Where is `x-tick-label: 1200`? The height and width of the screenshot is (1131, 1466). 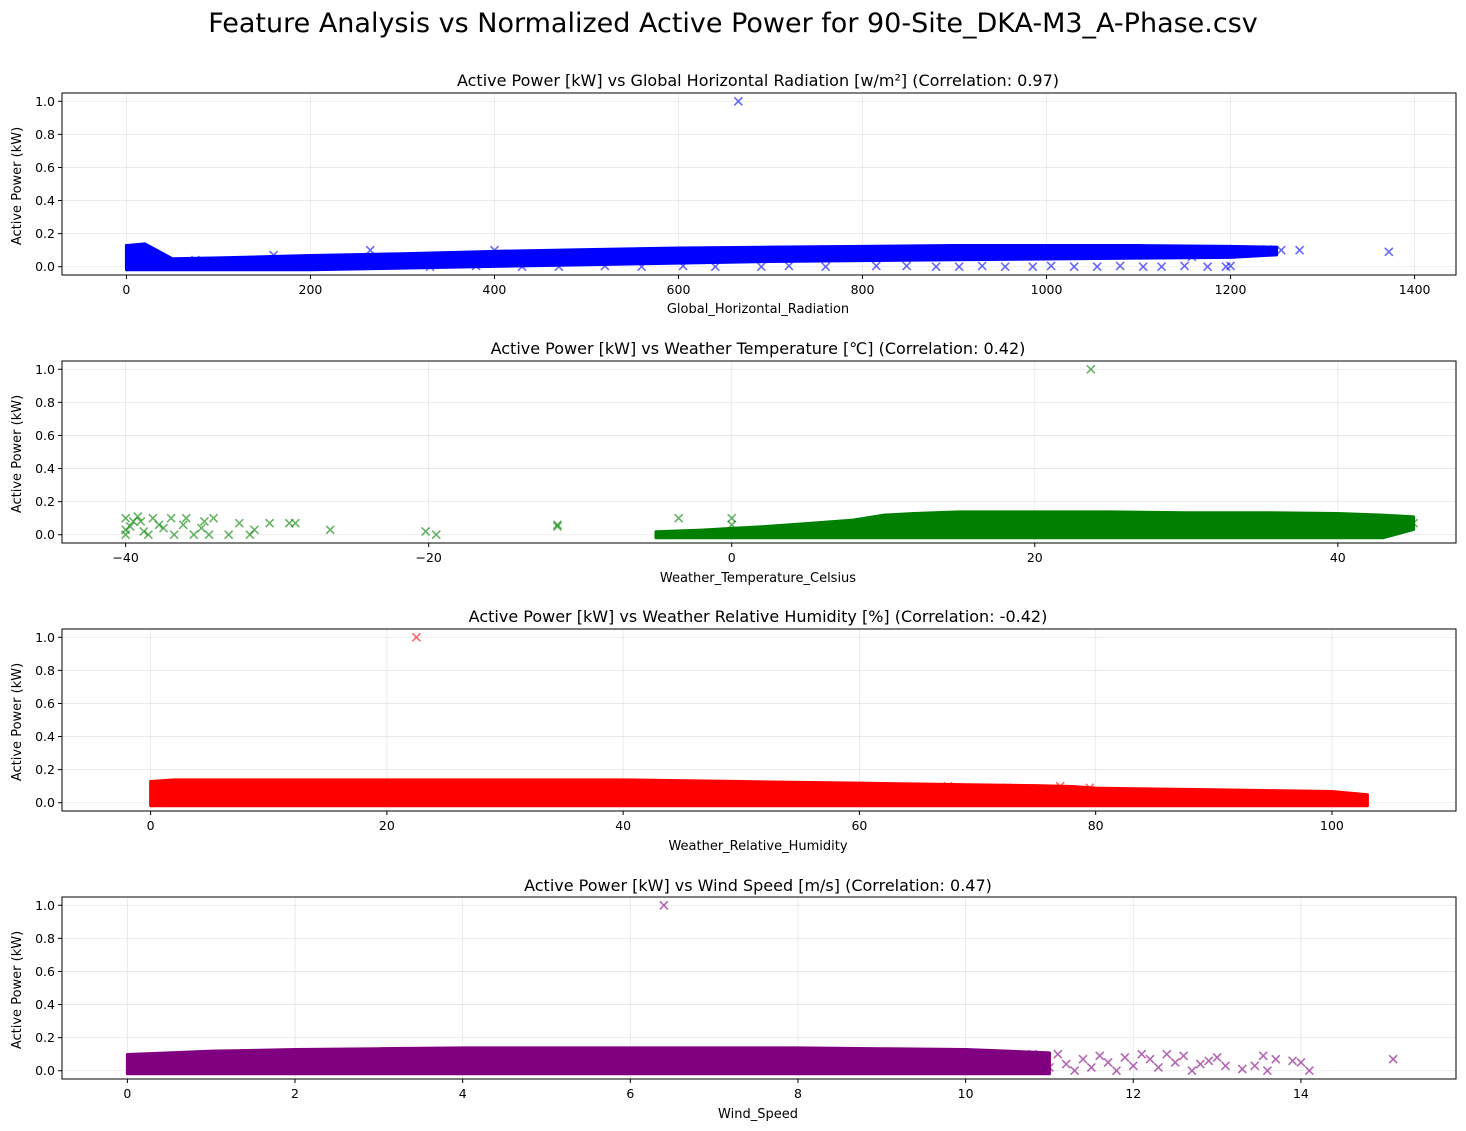
x-tick-label: 1200 is located at coordinates (1231, 289).